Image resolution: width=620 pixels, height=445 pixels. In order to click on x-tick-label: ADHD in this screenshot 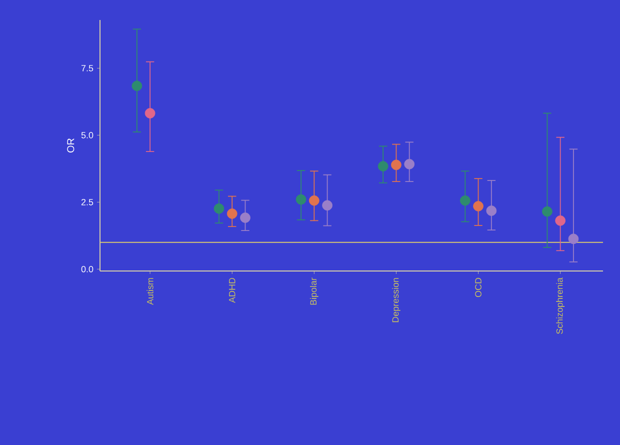, I will do `click(232, 290)`.